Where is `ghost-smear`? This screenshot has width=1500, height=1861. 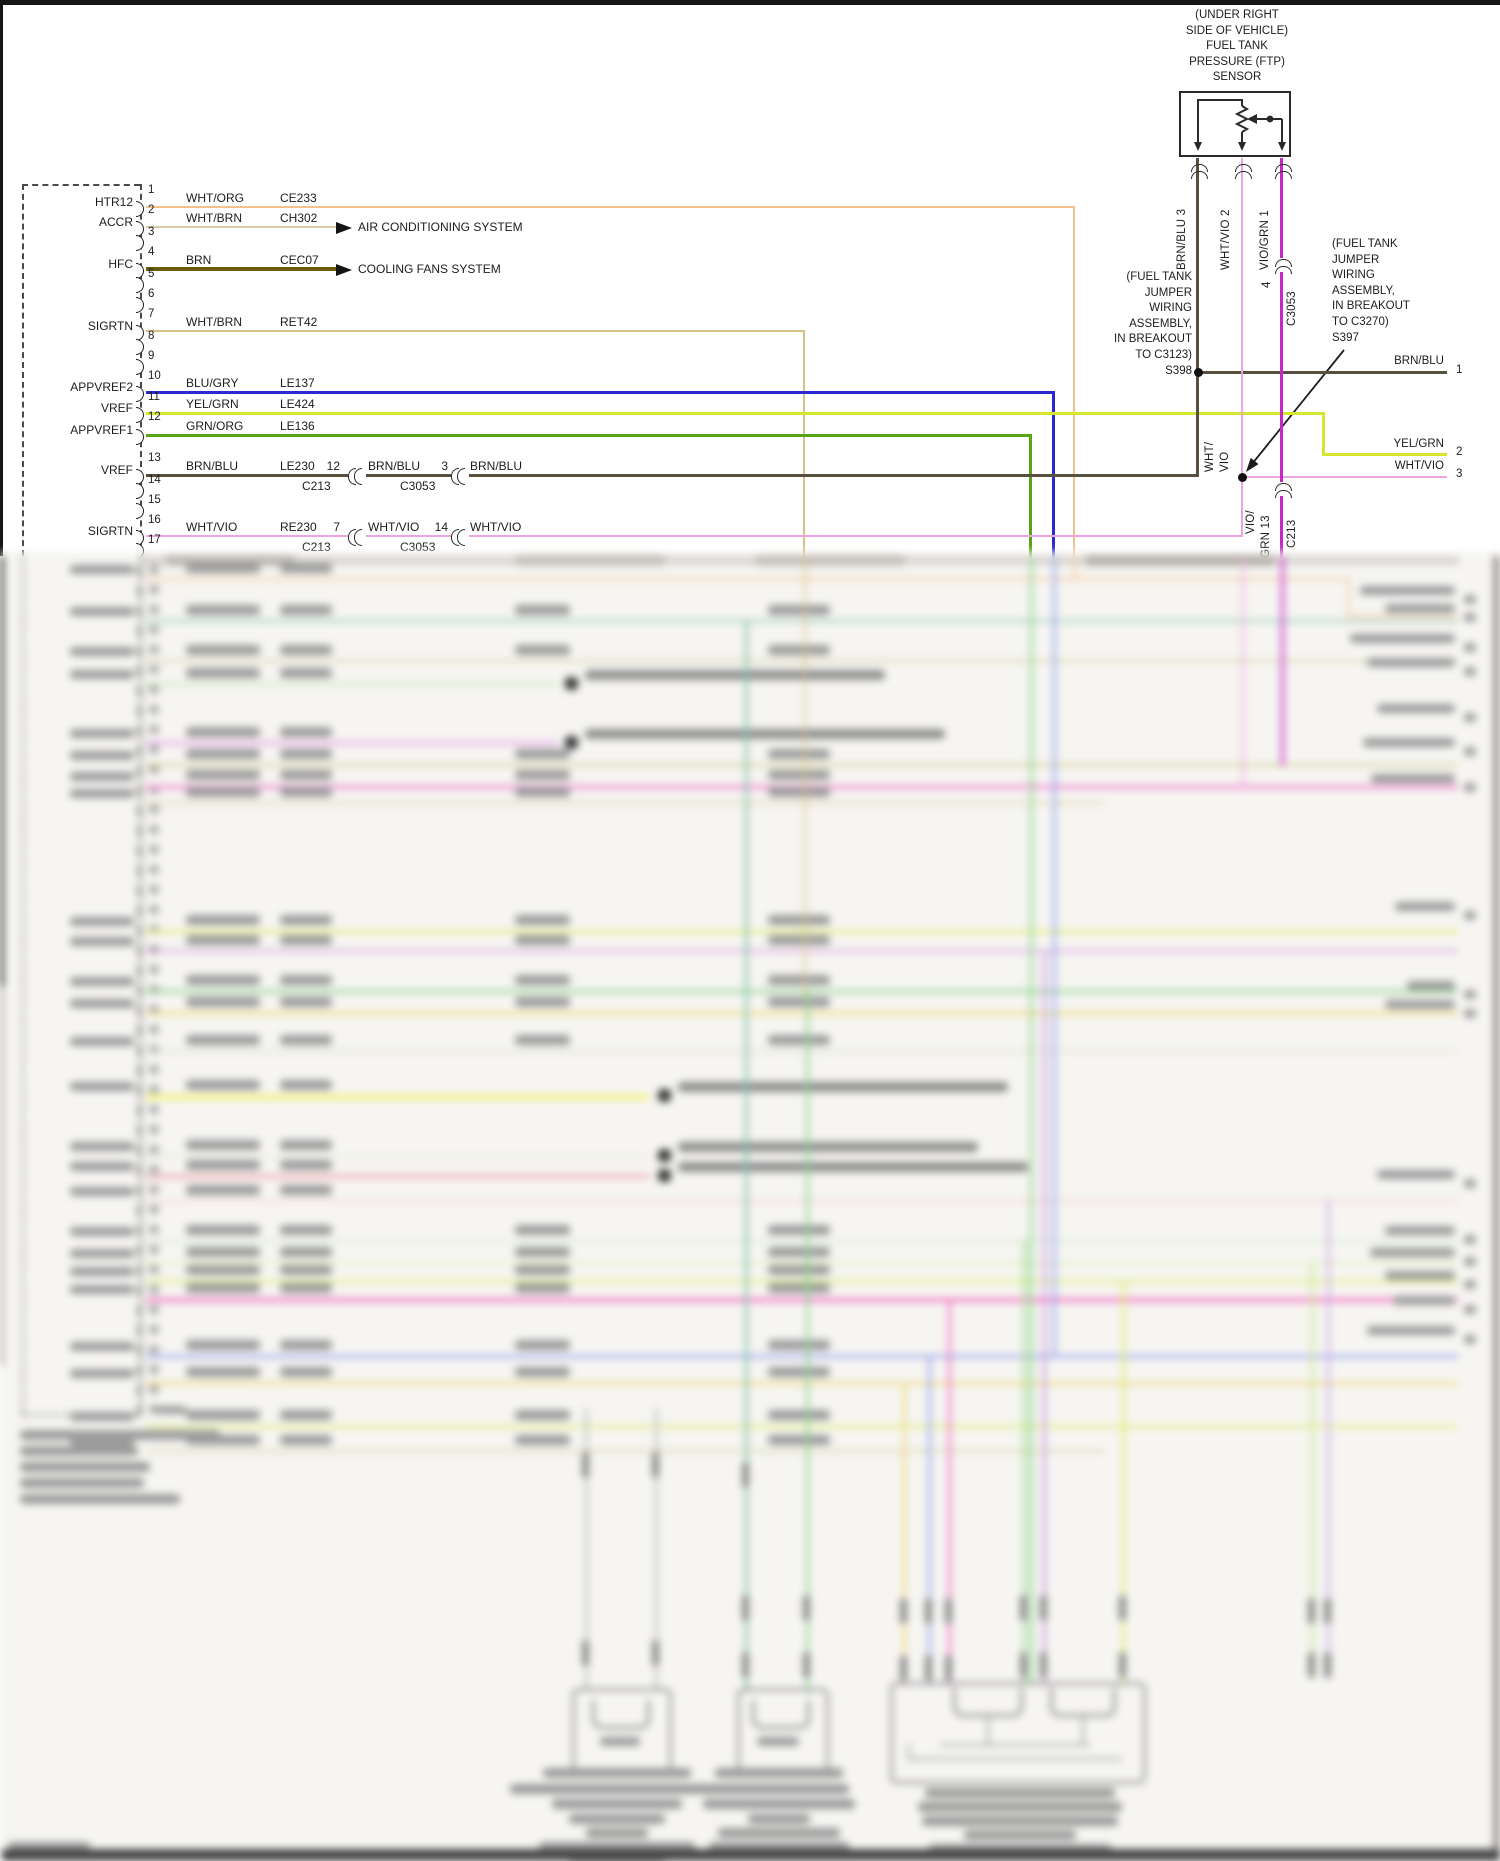
ghost-smear is located at coordinates (230, 560).